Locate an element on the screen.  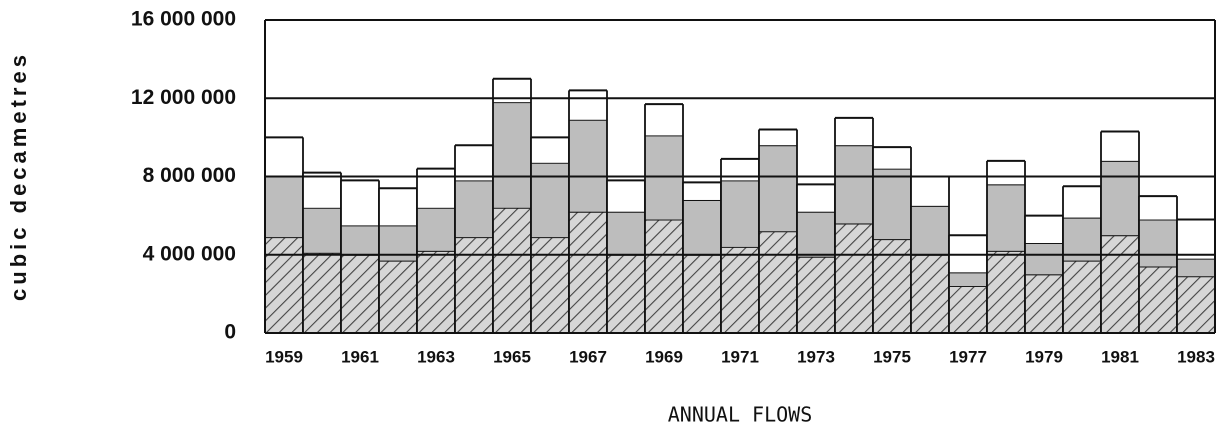
y-tick-label: 12 000 000 is located at coordinates (183, 97).